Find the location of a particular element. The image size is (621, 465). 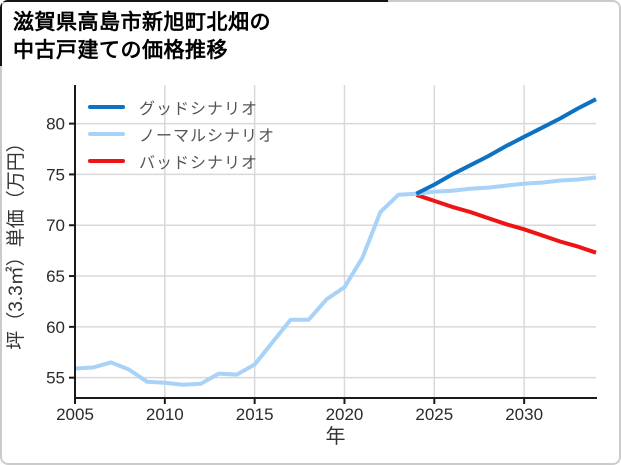

legend-label-good: グッドシナリオ is located at coordinates (199, 109).